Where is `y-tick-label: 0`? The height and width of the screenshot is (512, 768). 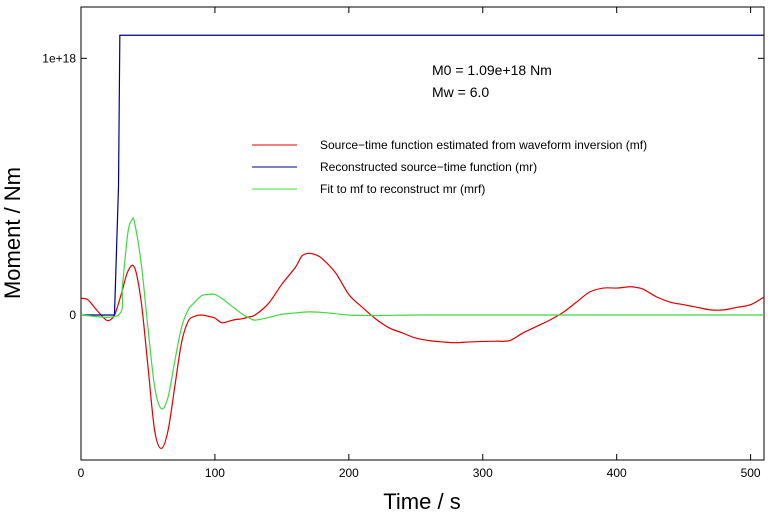
y-tick-label: 0 is located at coordinates (72, 315).